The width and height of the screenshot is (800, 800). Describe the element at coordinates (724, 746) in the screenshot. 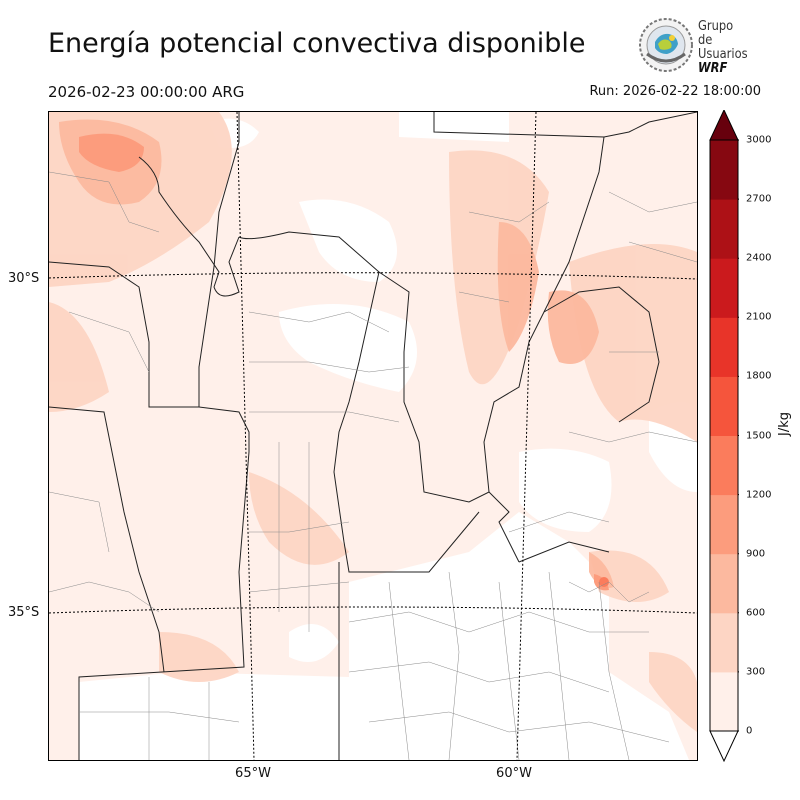

I see `colorbar-under-triangle` at that location.